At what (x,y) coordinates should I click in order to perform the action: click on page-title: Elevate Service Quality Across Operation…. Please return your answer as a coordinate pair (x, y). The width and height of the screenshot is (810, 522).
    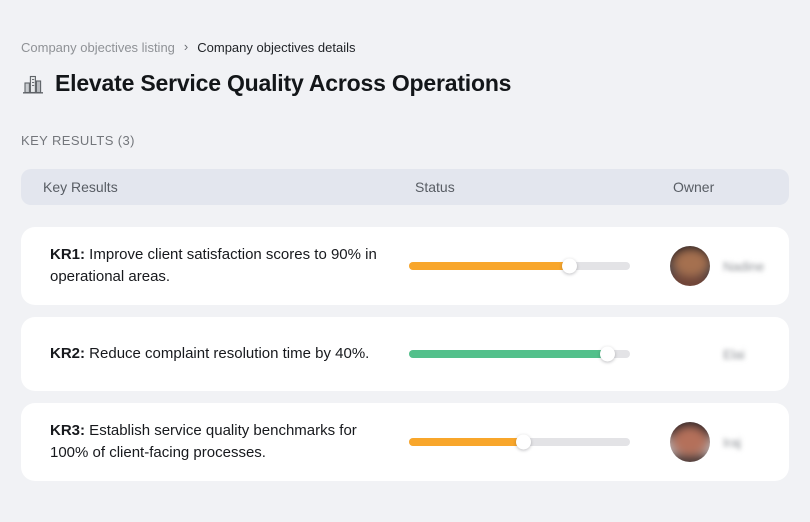
    Looking at the image, I should click on (283, 83).